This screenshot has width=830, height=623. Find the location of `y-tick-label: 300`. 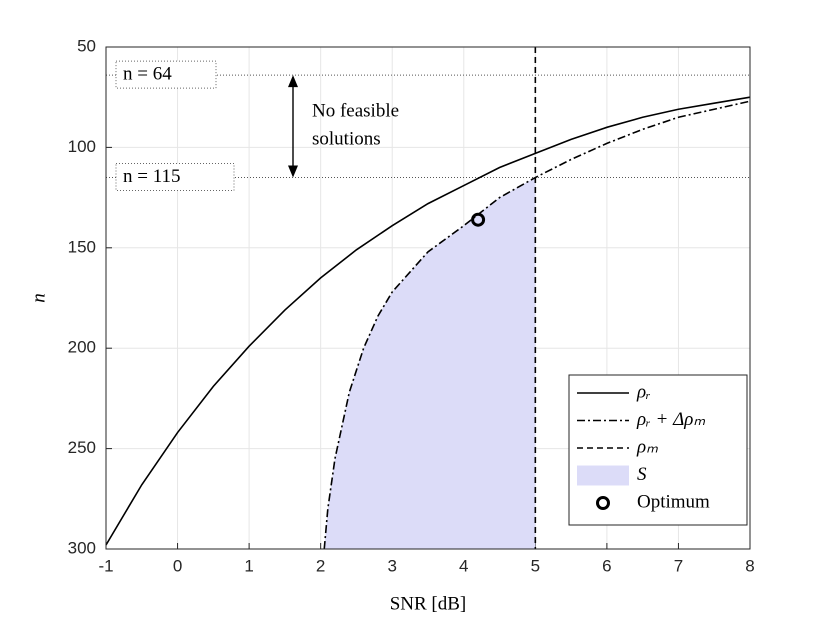

y-tick-label: 300 is located at coordinates (82, 547).